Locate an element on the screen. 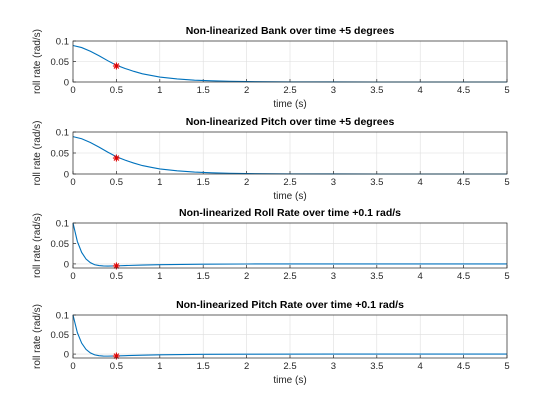 Image resolution: width=560 pixels, height=420 pixels. chart-title: Non-linearized Bank over time +5 degrees is located at coordinates (290, 31).